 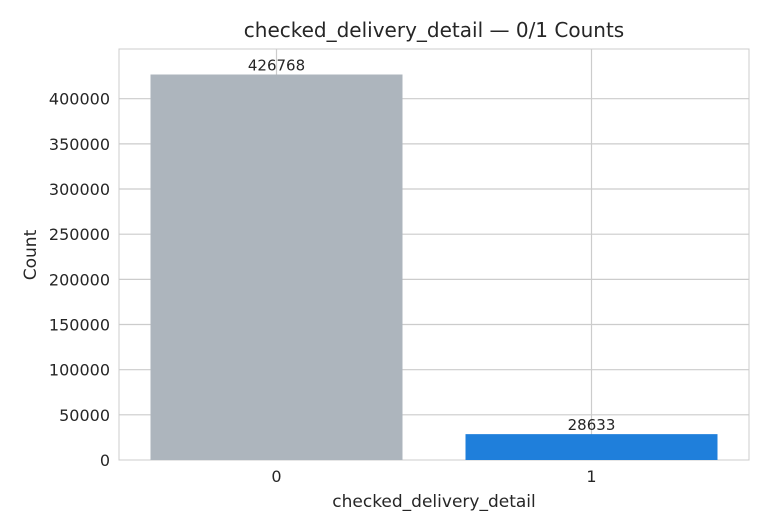 I want to click on y-tick-label: 100000, so click(x=79, y=370).